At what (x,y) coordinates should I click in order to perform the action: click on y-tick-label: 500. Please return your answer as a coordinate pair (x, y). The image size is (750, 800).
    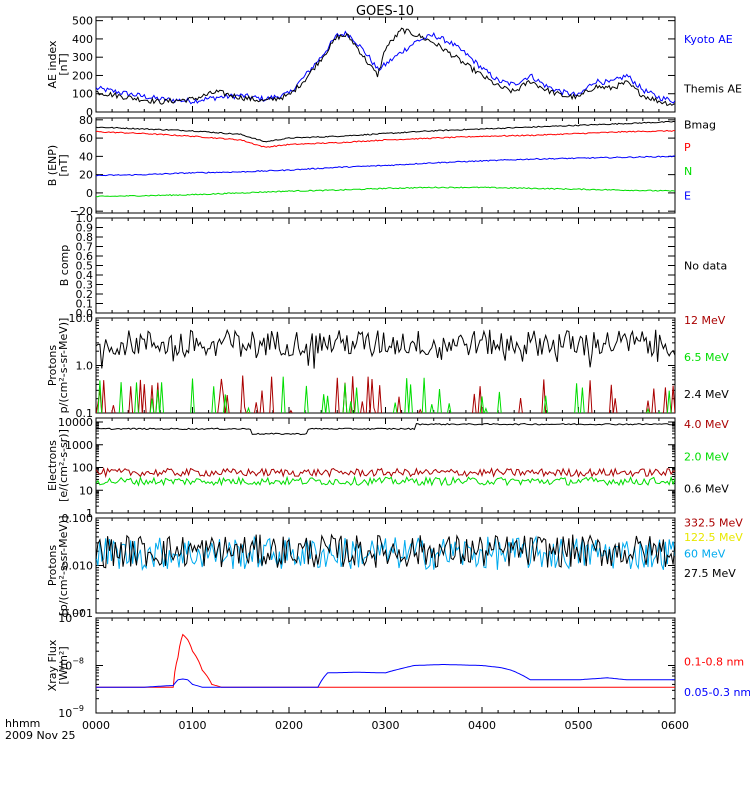
    Looking at the image, I should click on (82, 21).